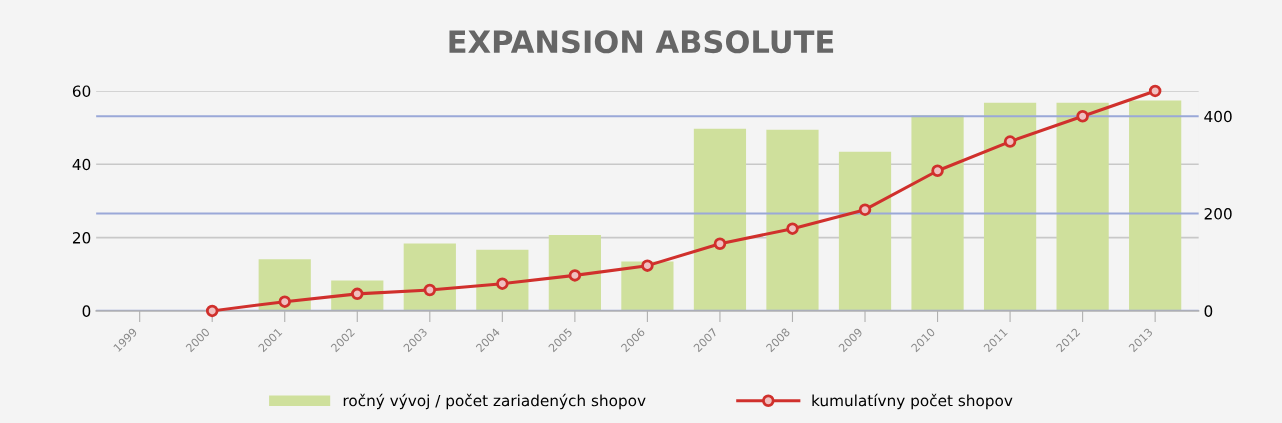  Describe the element at coordinates (494, 401) in the screenshot. I see `legend-label: ročný vývoj / počet zariadených shopov` at that location.